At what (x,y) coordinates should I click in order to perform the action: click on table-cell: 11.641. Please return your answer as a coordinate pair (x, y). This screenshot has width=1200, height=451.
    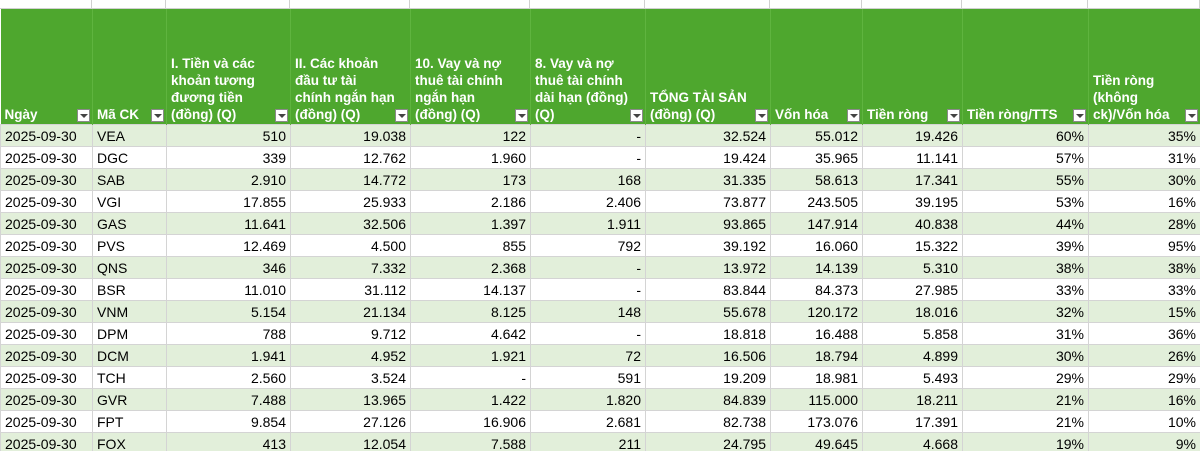
    Looking at the image, I should click on (228, 223).